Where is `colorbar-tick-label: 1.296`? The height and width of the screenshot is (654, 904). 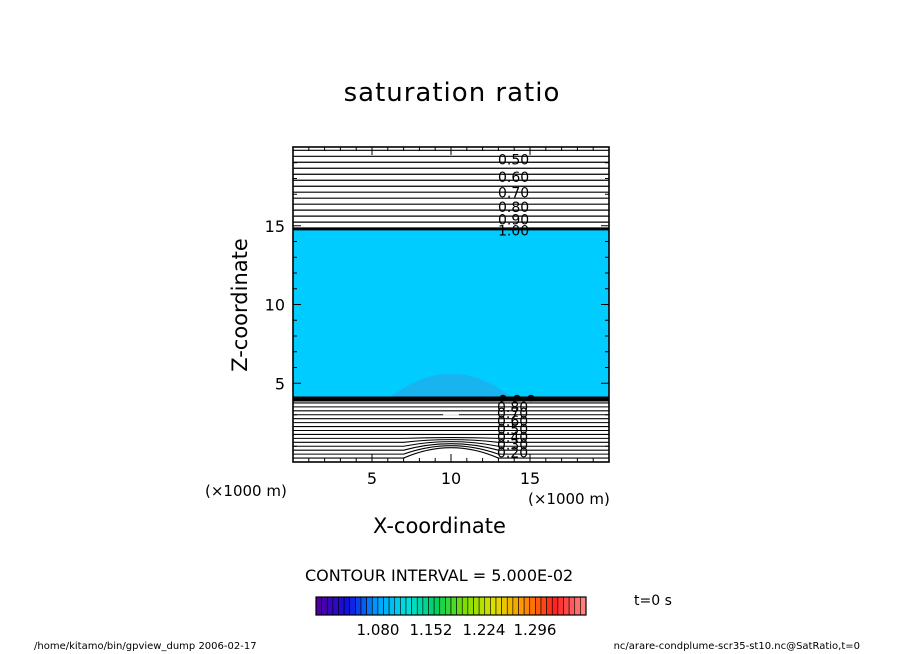 colorbar-tick-label: 1.296 is located at coordinates (535, 630).